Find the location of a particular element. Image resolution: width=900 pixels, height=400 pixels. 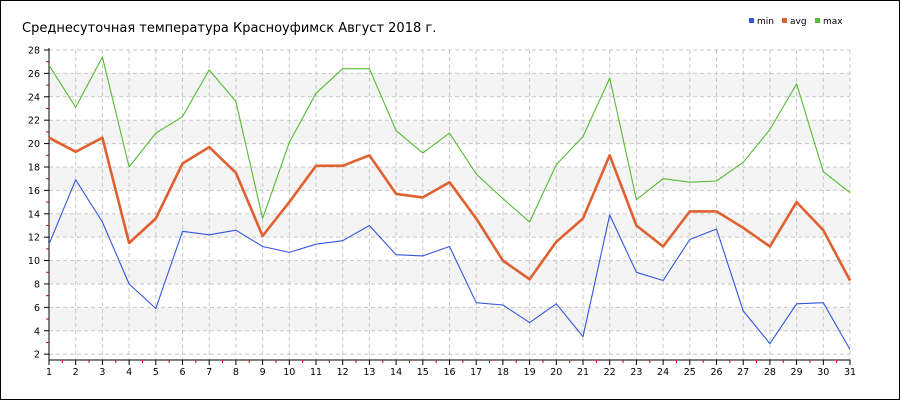

legend-swatch-avg is located at coordinates (784, 20).